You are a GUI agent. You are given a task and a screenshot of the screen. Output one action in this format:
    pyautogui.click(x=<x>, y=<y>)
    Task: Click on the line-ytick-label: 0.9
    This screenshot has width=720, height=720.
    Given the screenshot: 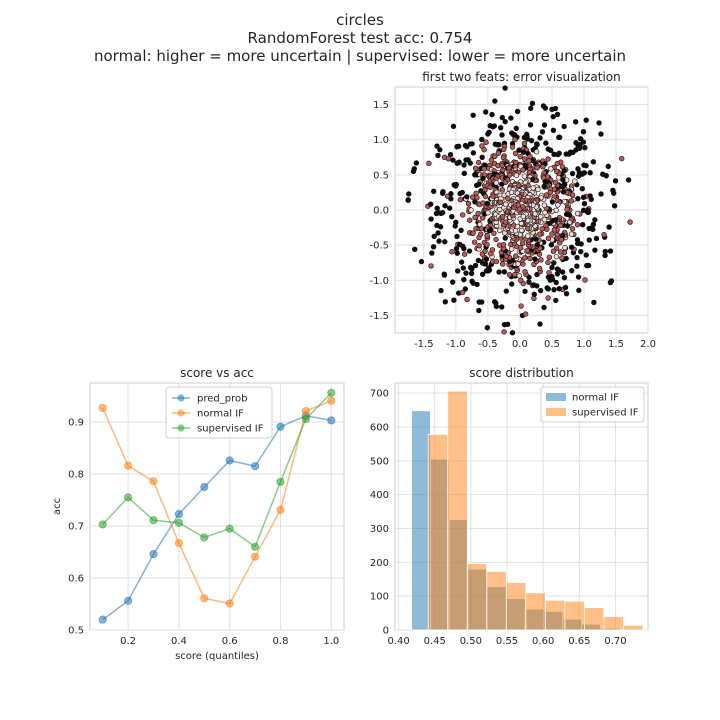 What is the action you would take?
    pyautogui.click(x=76, y=423)
    